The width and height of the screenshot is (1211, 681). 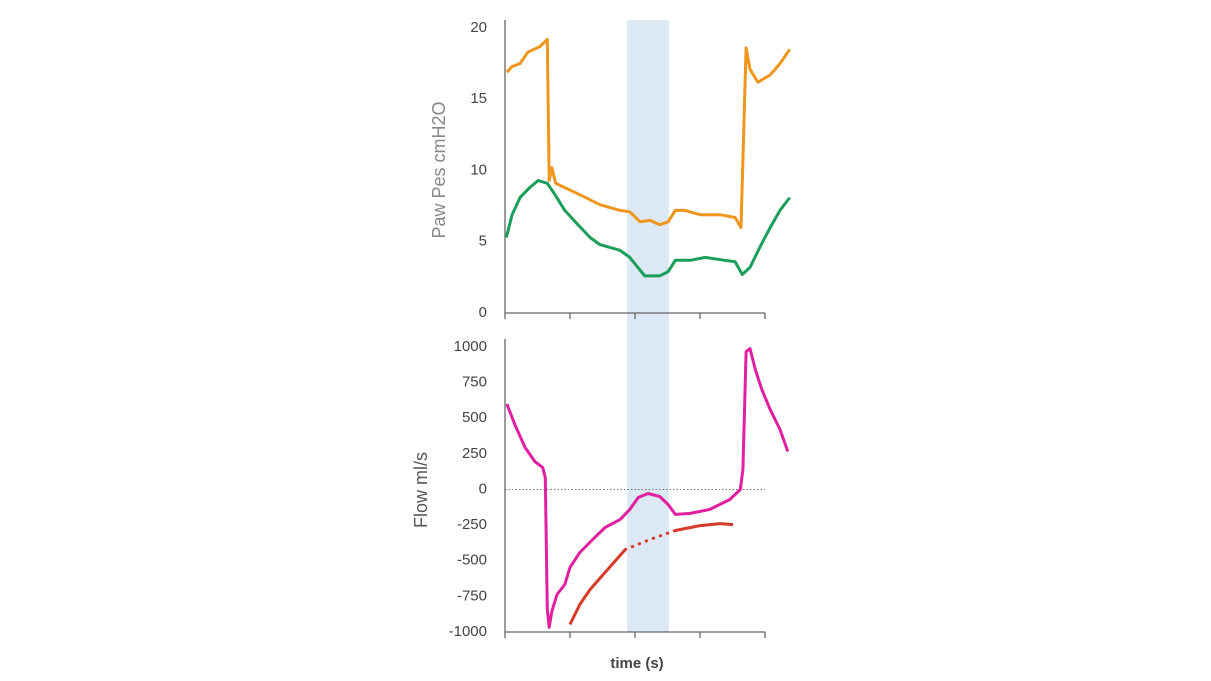 I want to click on y-tick-label: 750, so click(x=474, y=382).